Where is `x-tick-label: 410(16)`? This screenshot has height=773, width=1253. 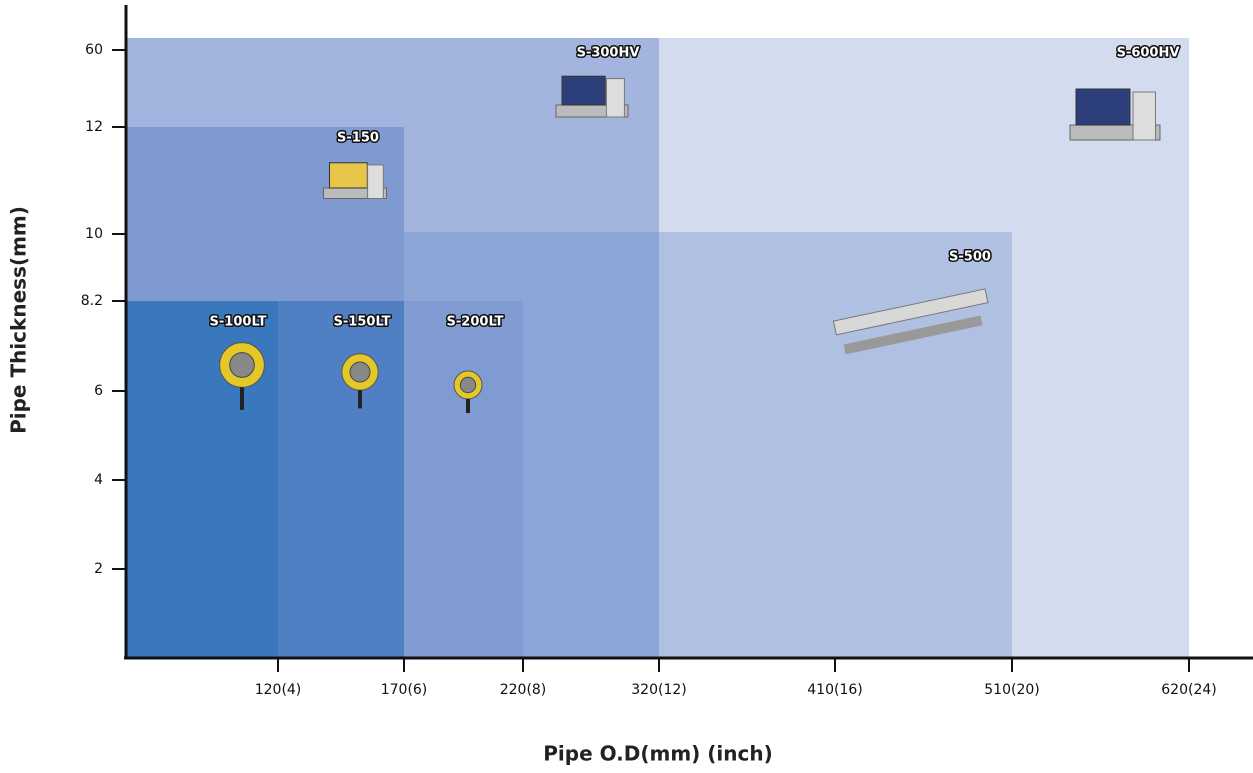
x-tick-label: 410(16) is located at coordinates (834, 690).